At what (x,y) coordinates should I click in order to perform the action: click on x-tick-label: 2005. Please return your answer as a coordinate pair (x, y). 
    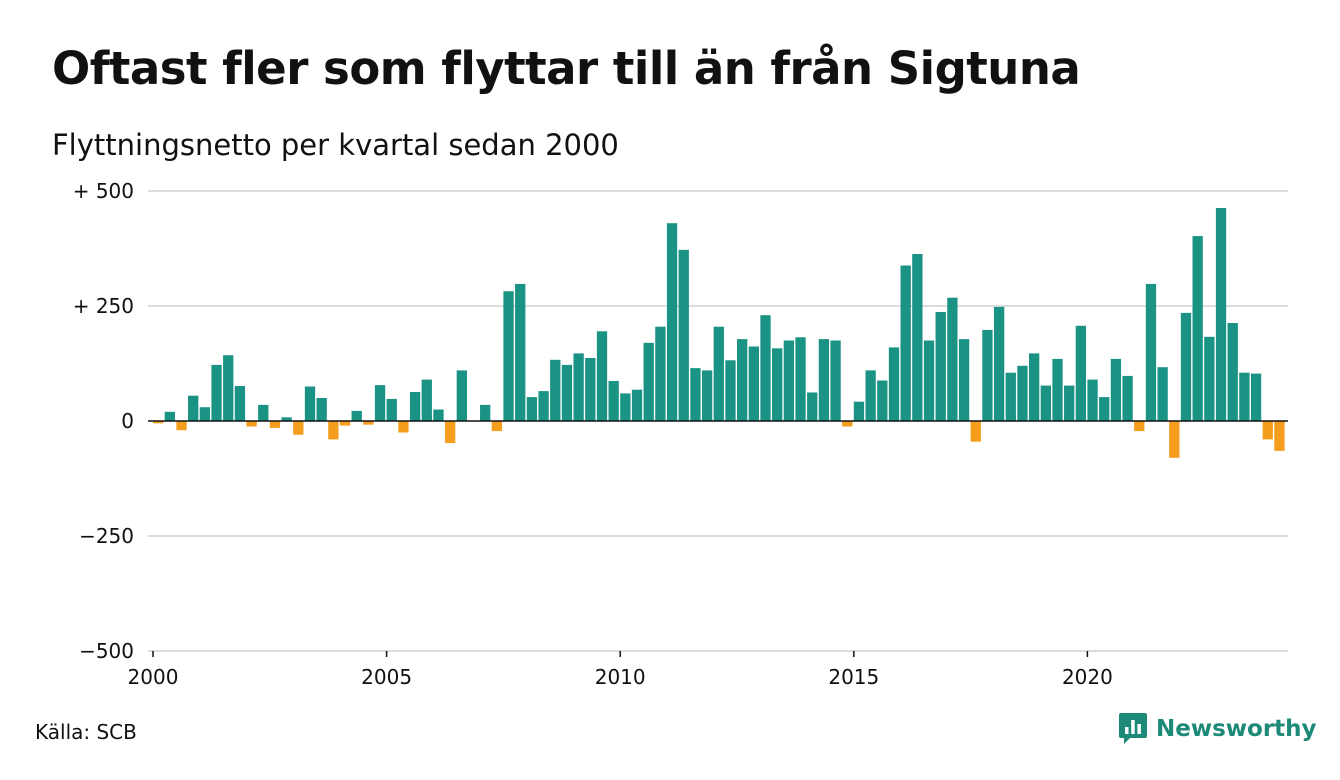
    Looking at the image, I should click on (386, 677).